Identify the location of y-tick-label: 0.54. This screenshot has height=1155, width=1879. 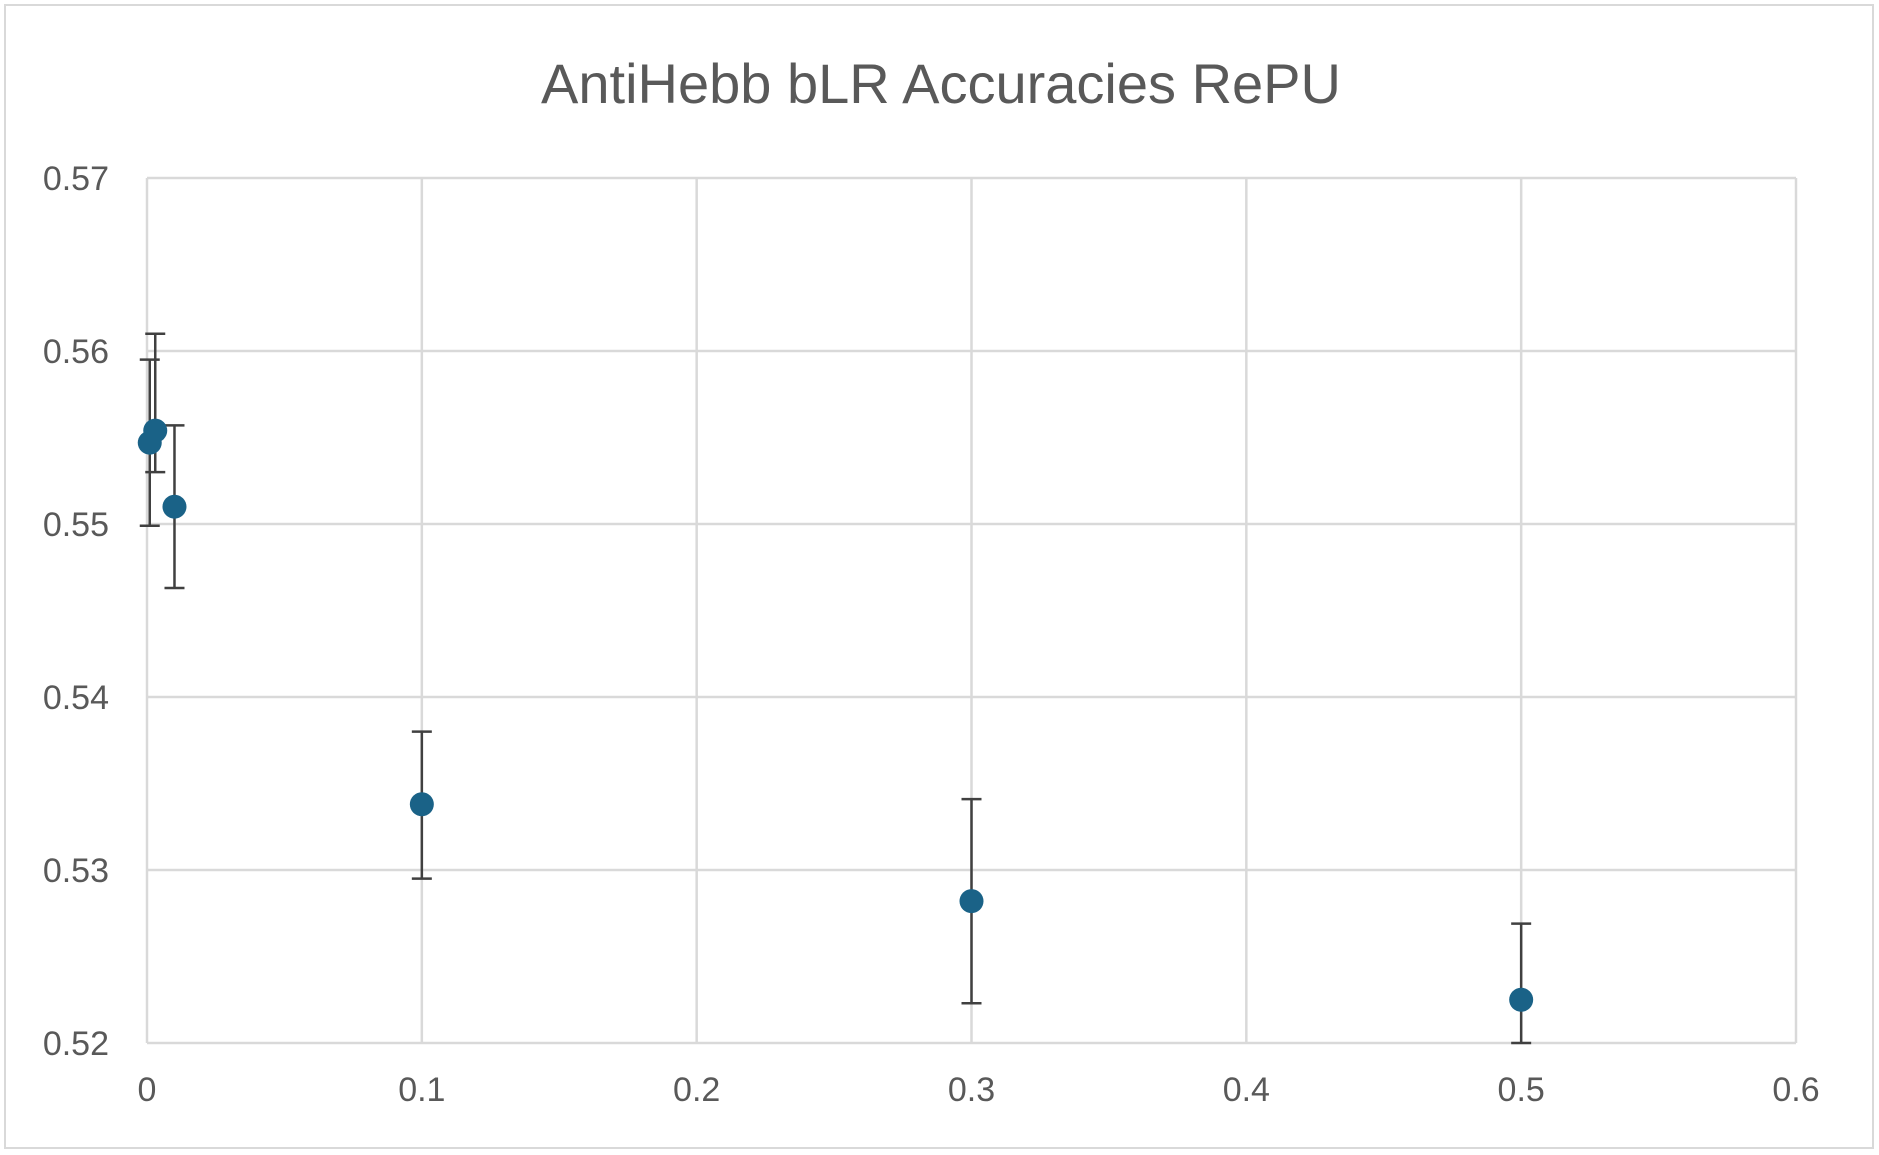
(76, 698).